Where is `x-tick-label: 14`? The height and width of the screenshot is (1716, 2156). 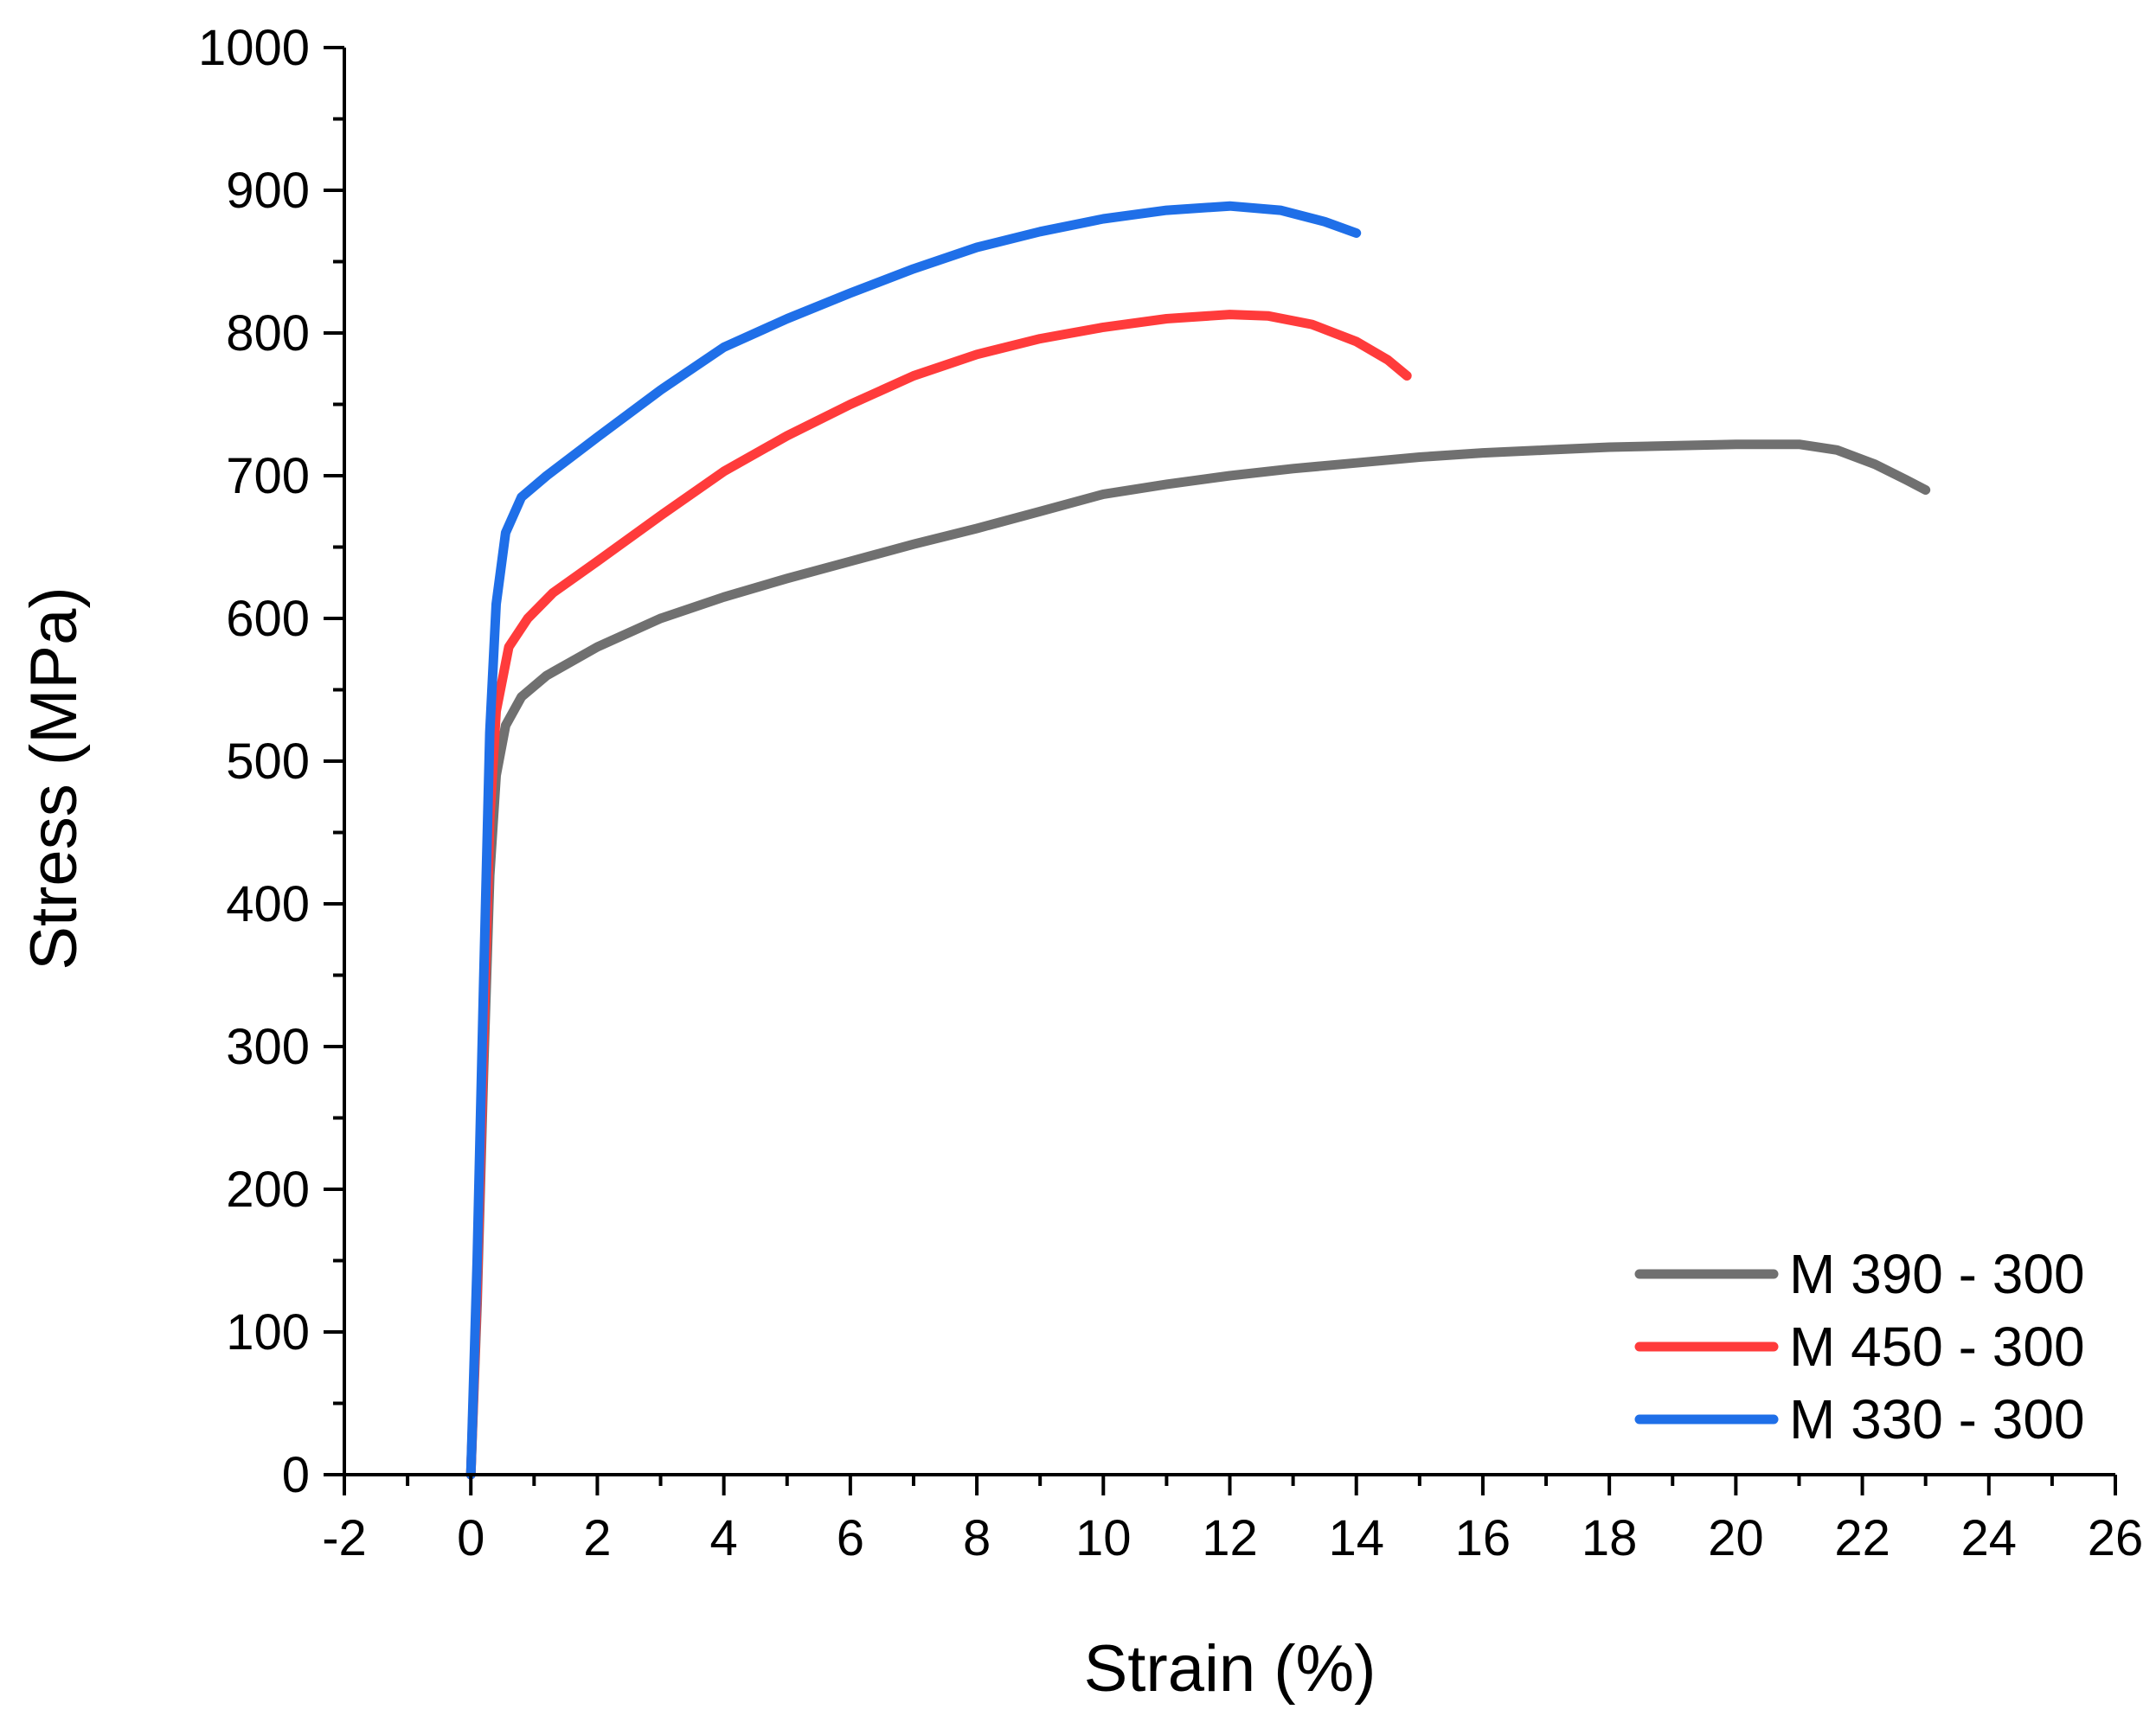 x-tick-label: 14 is located at coordinates (1356, 1538).